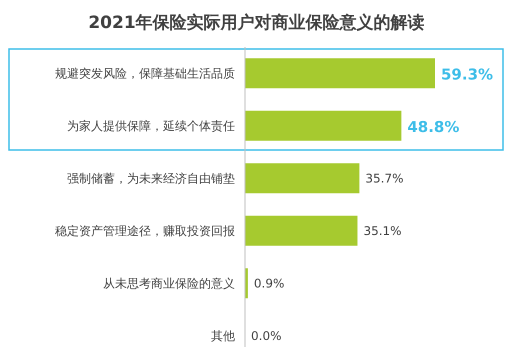 The image size is (513, 347). Describe the element at coordinates (151, 125) in the screenshot. I see `y-tick-label: 为家人提供保障，延续个体责任` at that location.